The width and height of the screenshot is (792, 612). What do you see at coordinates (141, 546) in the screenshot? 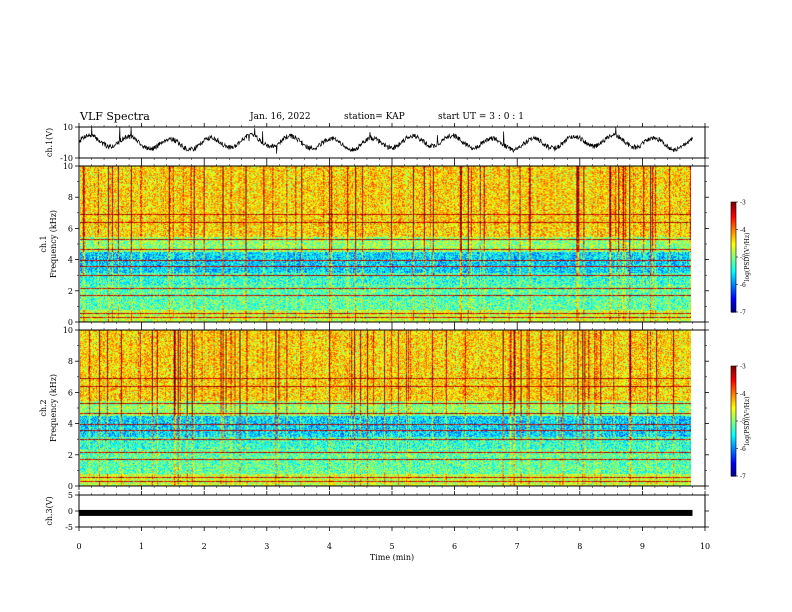
I see `x-tick-label: 1` at bounding box center [141, 546].